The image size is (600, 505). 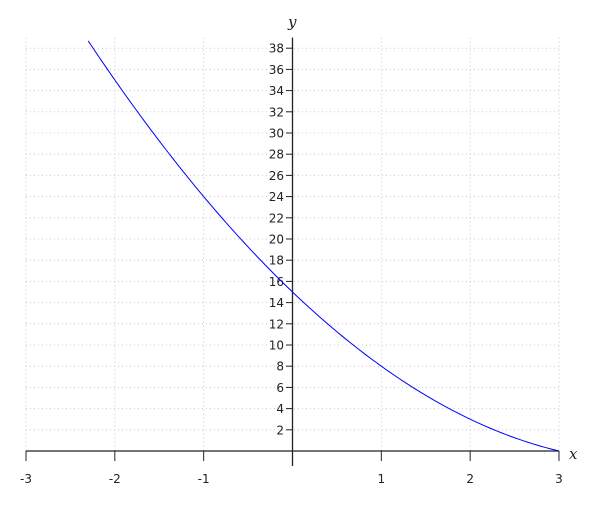 I want to click on y-tick-label: 6, so click(x=280, y=388).